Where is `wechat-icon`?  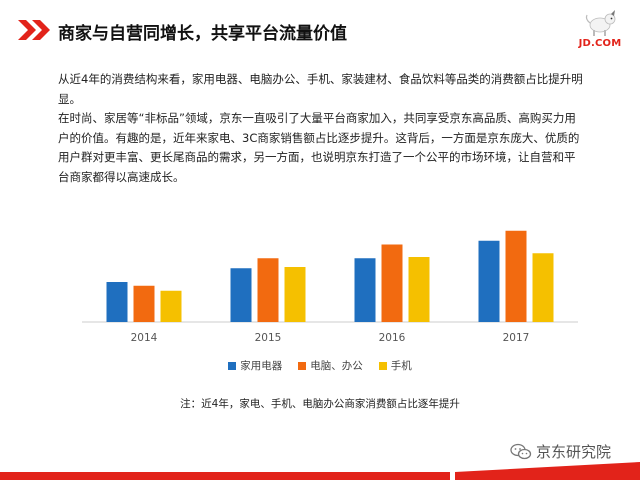 wechat-icon is located at coordinates (521, 451).